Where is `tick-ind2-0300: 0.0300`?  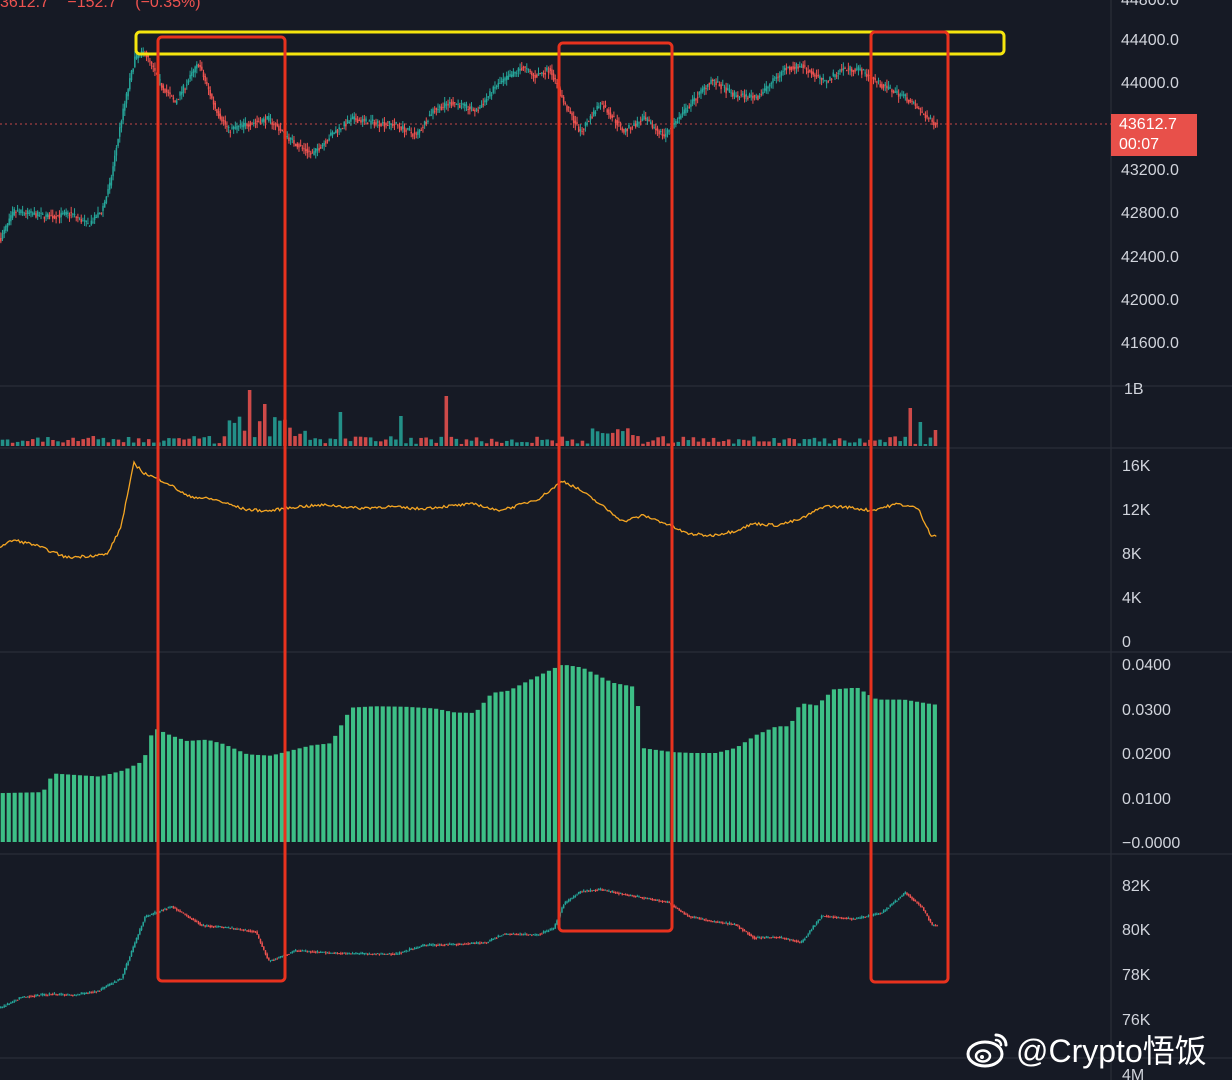
tick-ind2-0300: 0.0300 is located at coordinates (1146, 710).